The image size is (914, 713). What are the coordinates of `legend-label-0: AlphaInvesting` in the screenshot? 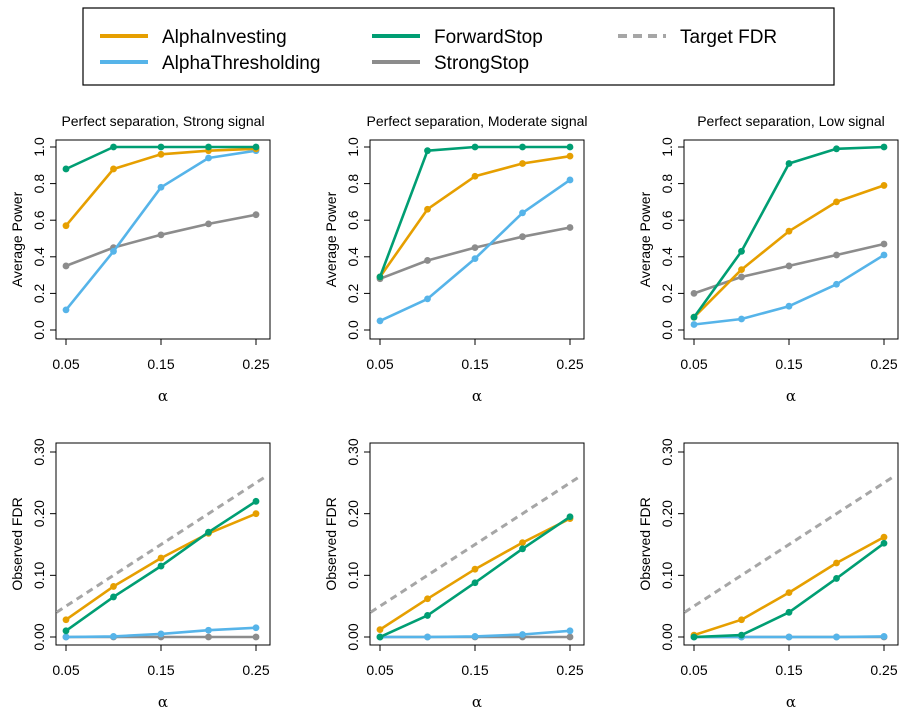 It's located at (224, 37).